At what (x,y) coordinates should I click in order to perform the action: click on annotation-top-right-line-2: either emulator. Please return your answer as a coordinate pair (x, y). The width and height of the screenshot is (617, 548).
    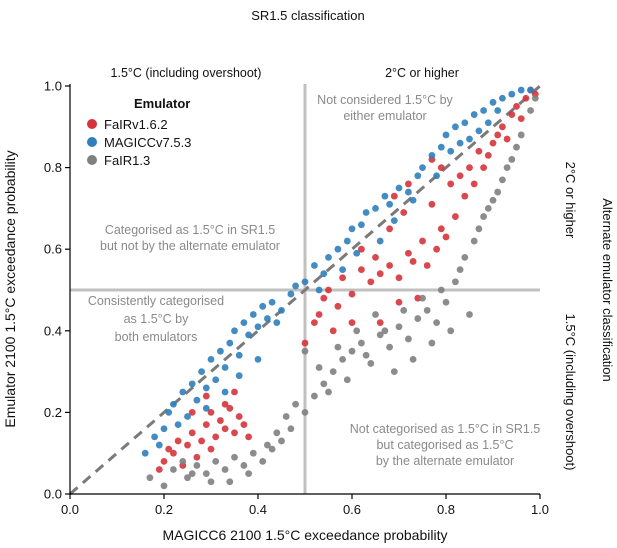
    Looking at the image, I should click on (384, 116).